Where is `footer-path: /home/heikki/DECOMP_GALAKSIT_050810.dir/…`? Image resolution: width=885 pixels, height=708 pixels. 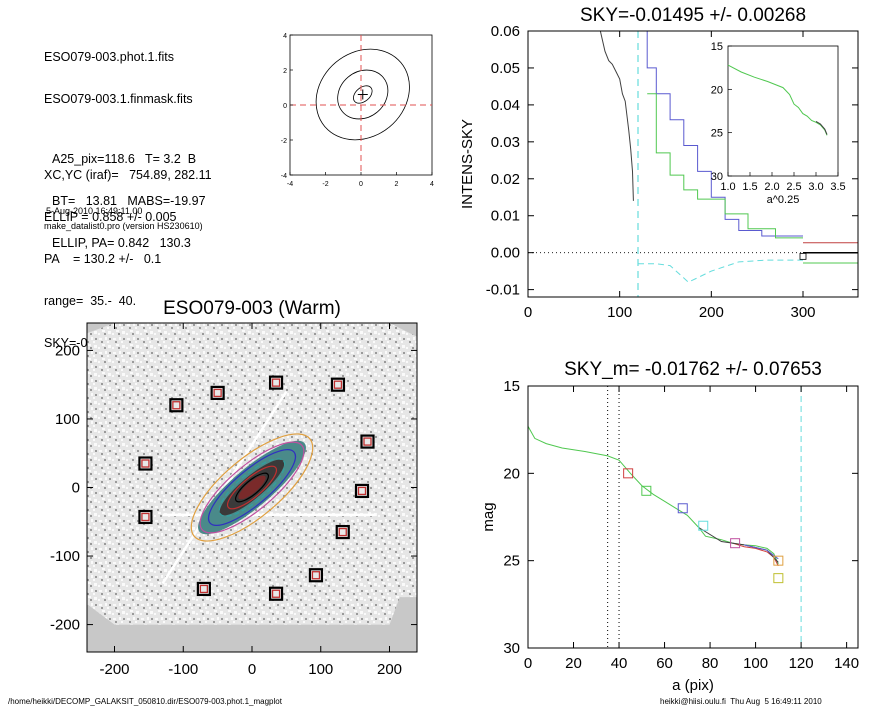
footer-path: /home/heikki/DECOMP_GALAKSIT_050810.dir/… is located at coordinates (145, 701).